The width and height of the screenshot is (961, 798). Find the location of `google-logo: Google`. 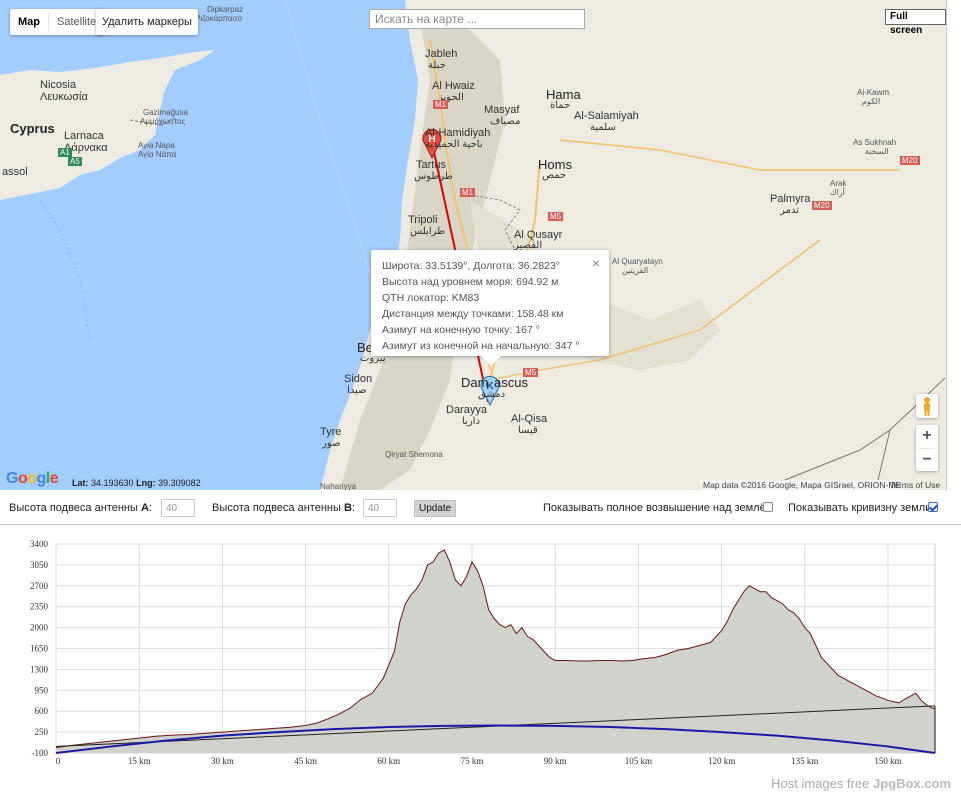

google-logo: Google is located at coordinates (32, 479).